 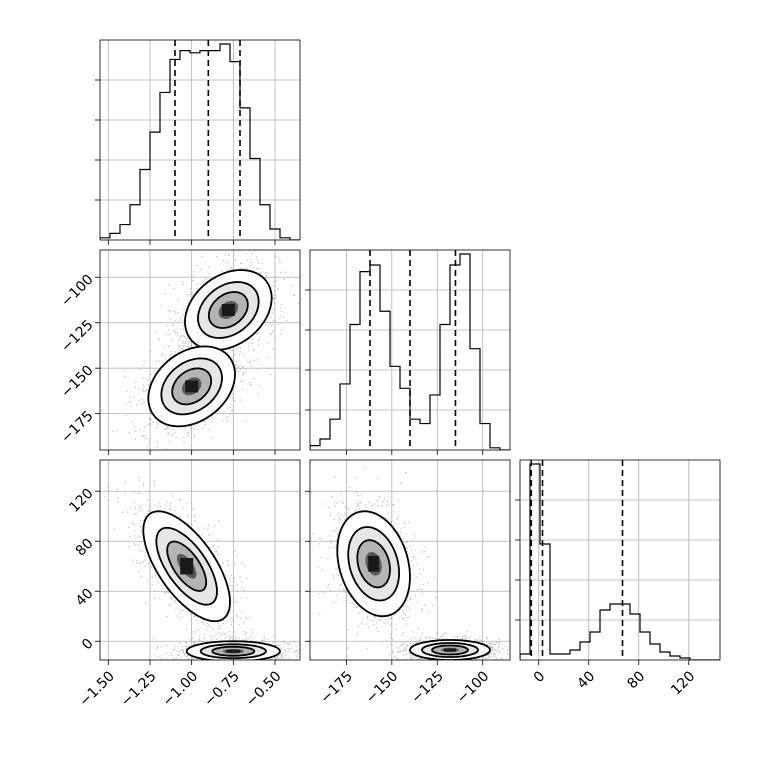 What do you see at coordinates (97, 689) in the screenshot?
I see `x-tick-label: −1.50` at bounding box center [97, 689].